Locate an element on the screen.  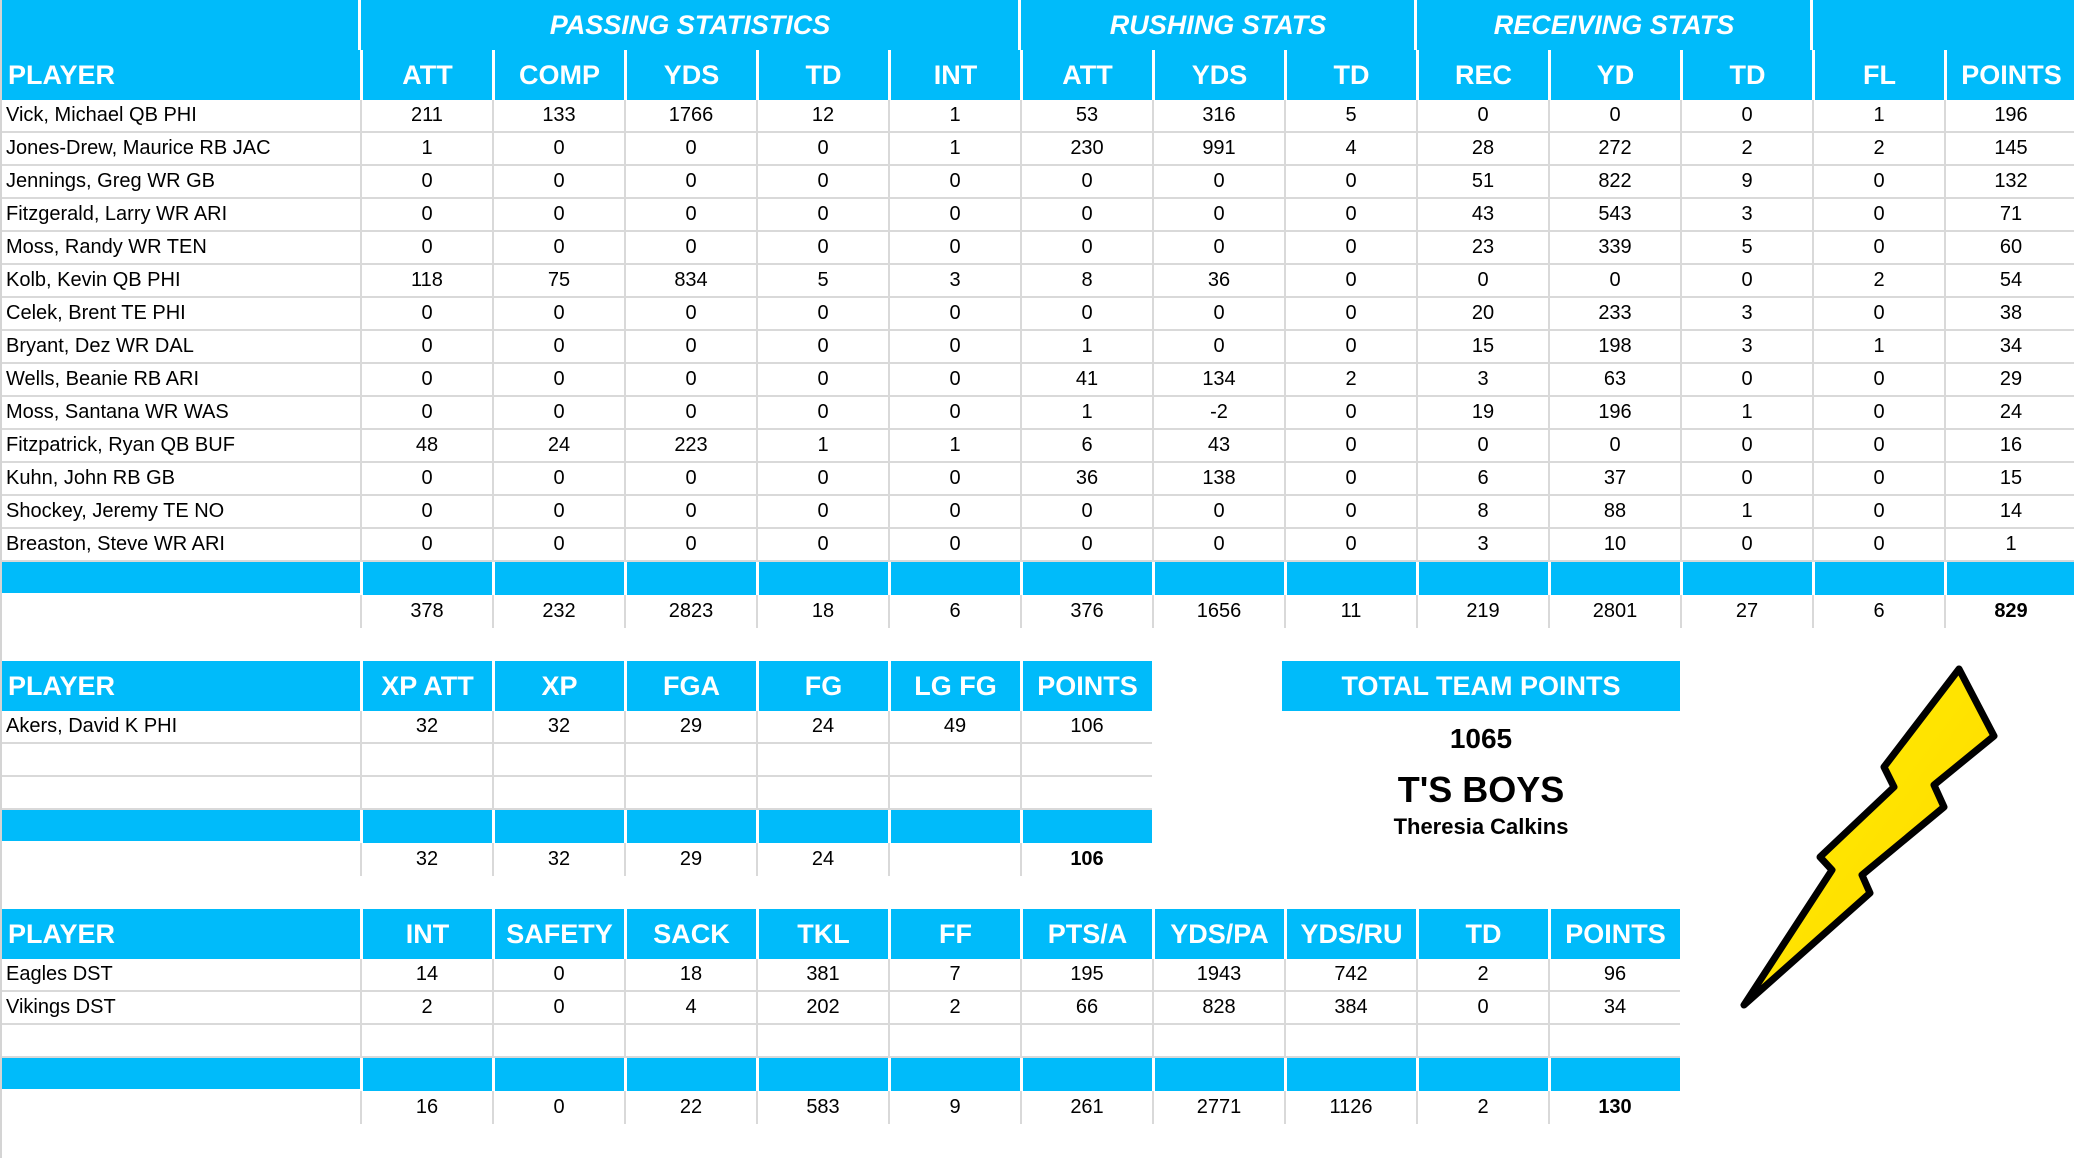
column-header-pass-td: TD is located at coordinates (822, 75).